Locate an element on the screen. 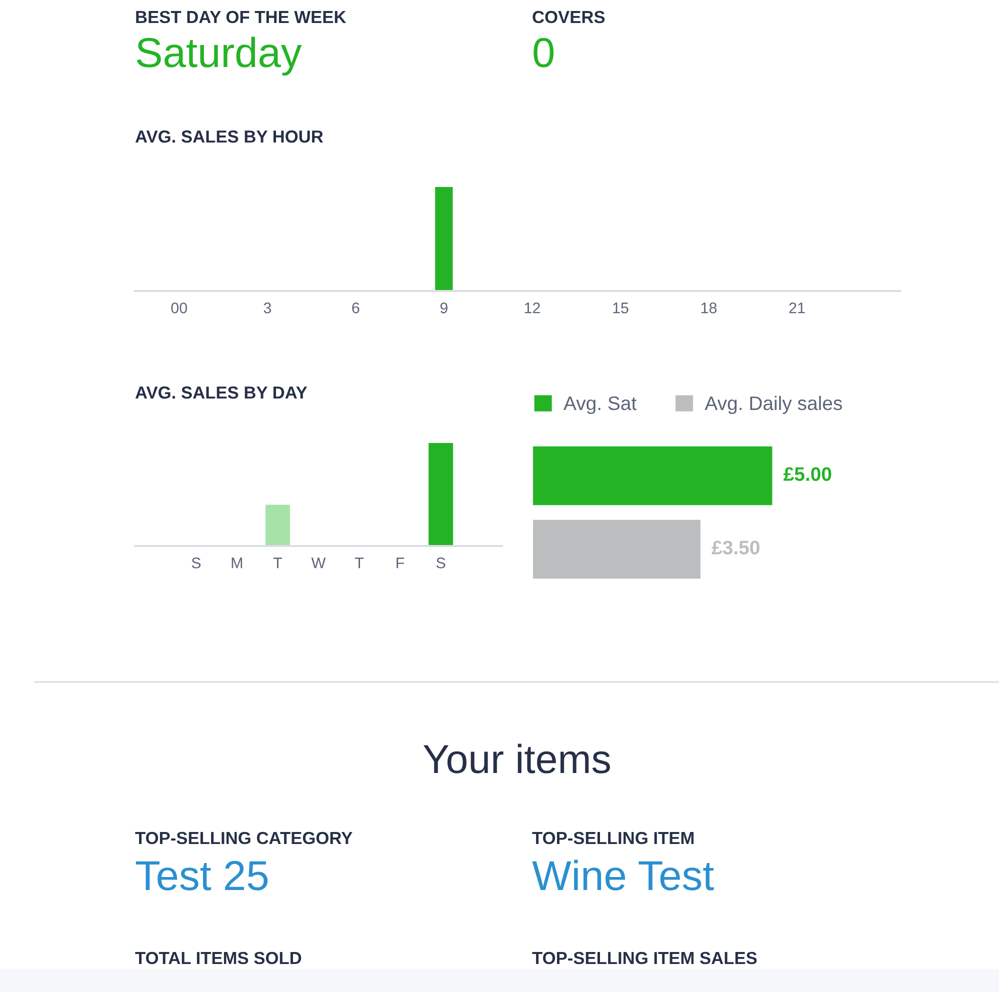  chart-title: AVG. SALES BY DAY is located at coordinates (221, 392).